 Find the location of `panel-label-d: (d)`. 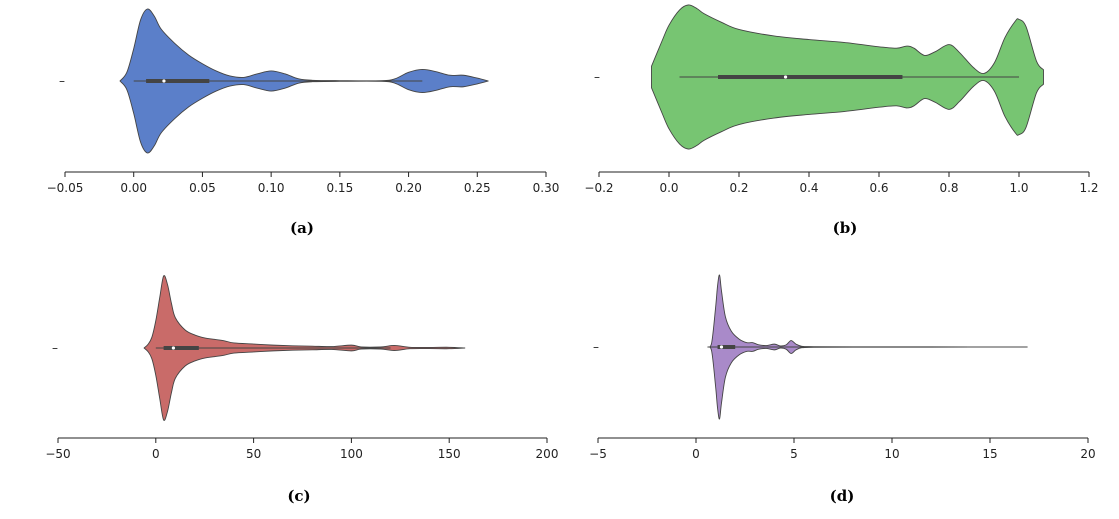

panel-label-d: (d) is located at coordinates (842, 496).